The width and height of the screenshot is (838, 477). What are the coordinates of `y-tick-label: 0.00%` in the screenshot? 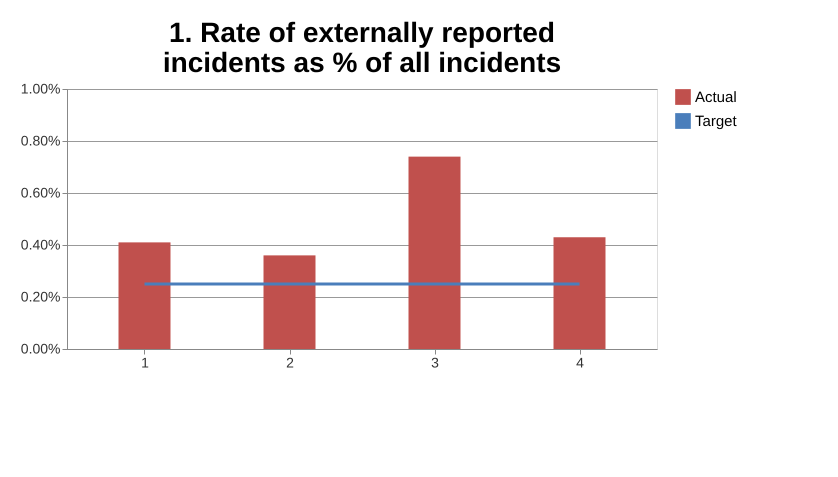 It's located at (40, 348).